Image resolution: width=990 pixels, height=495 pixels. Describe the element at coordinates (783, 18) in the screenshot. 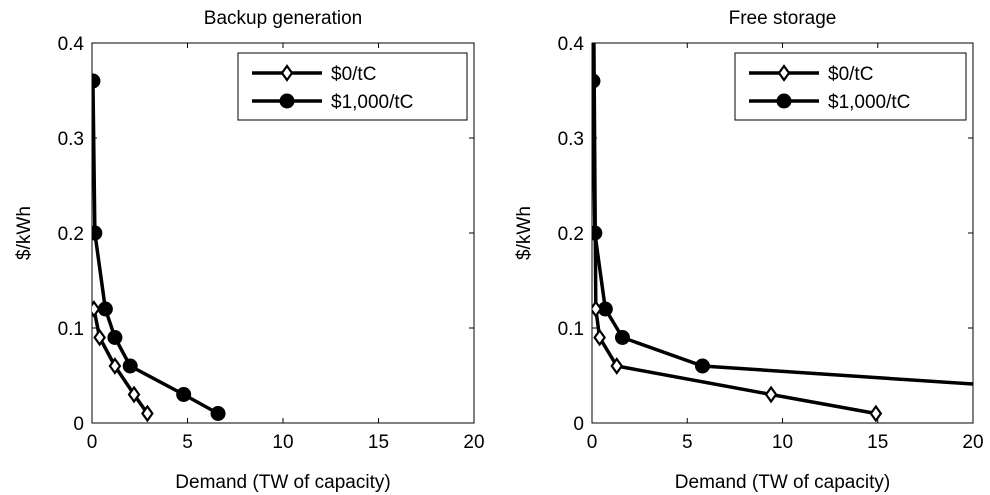

I see `chart-title: Free storage` at that location.